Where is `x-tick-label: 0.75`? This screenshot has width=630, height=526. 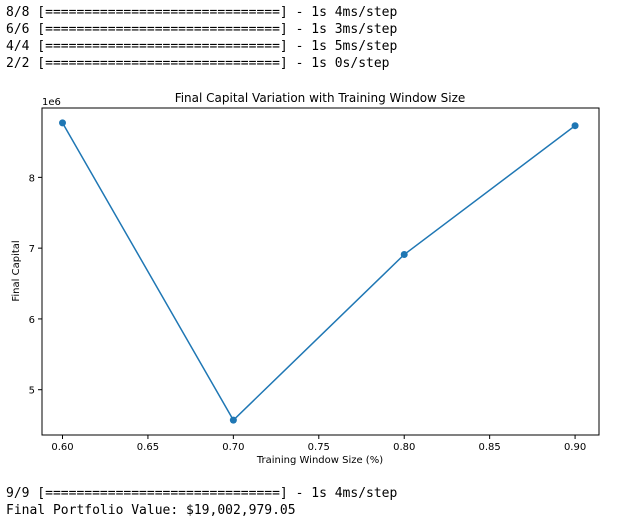
x-tick-label: 0.75 is located at coordinates (319, 447).